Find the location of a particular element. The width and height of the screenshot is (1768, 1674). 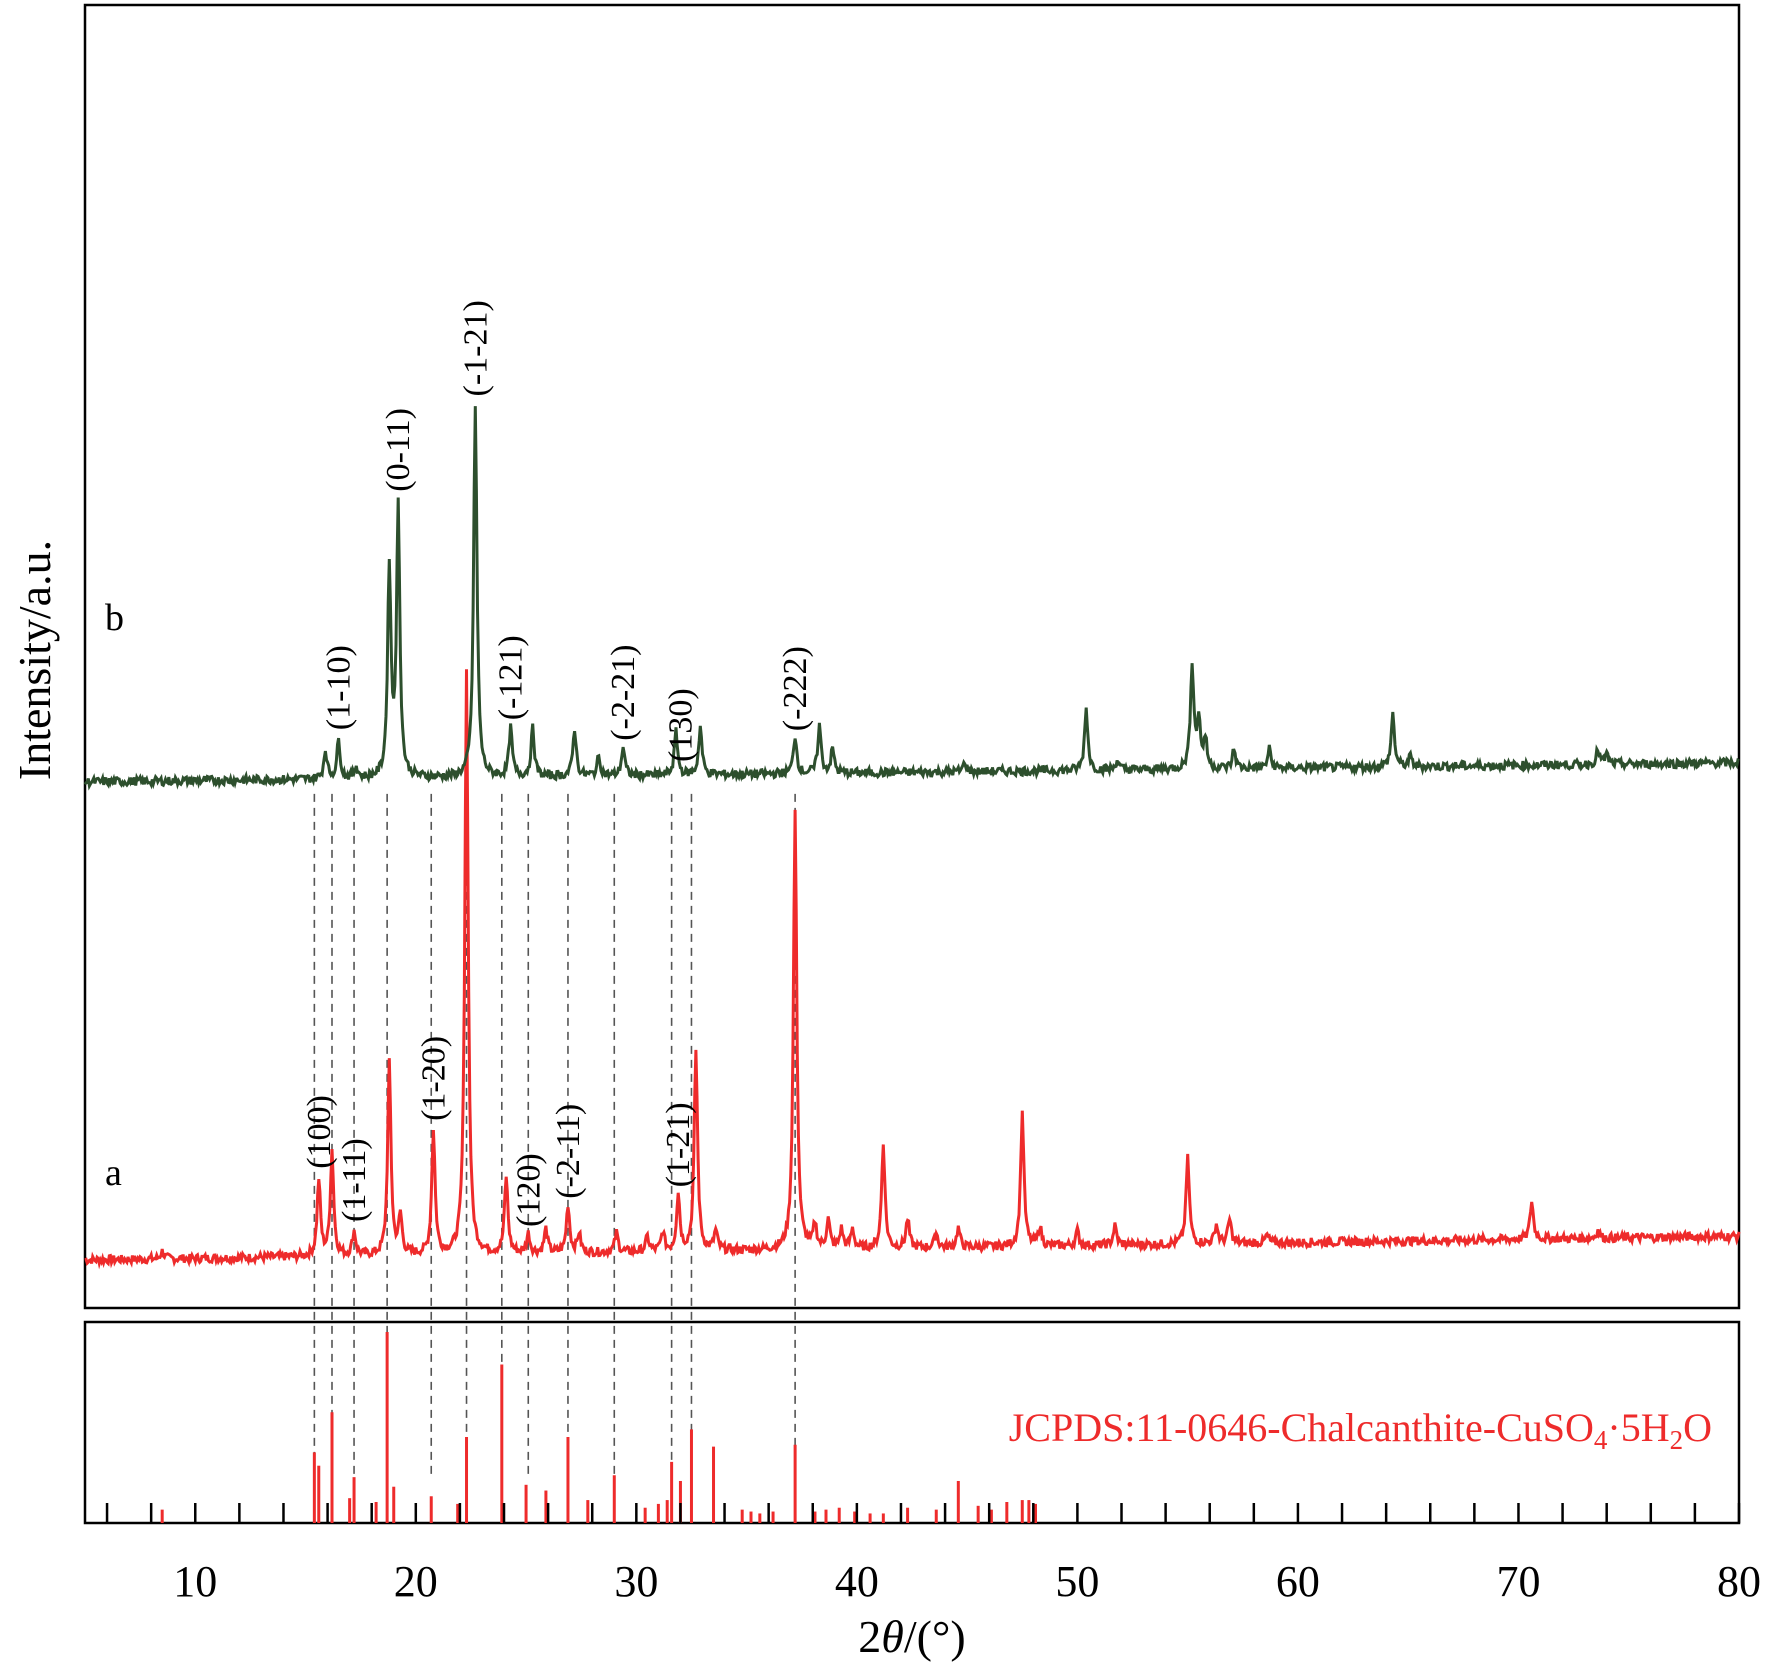

hkl-label-b-5: (130) is located at coordinates (680, 725).